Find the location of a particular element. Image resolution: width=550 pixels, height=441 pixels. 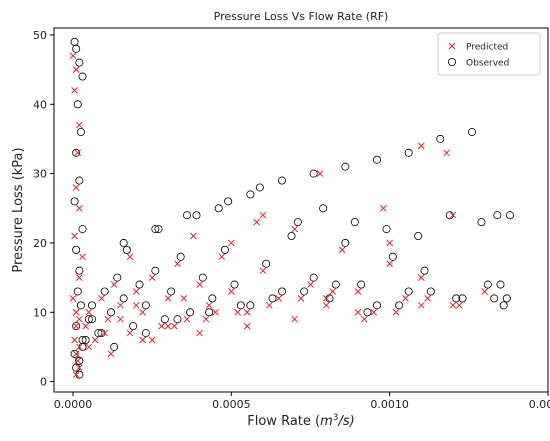

y-tick-label: 10 is located at coordinates (40, 312).